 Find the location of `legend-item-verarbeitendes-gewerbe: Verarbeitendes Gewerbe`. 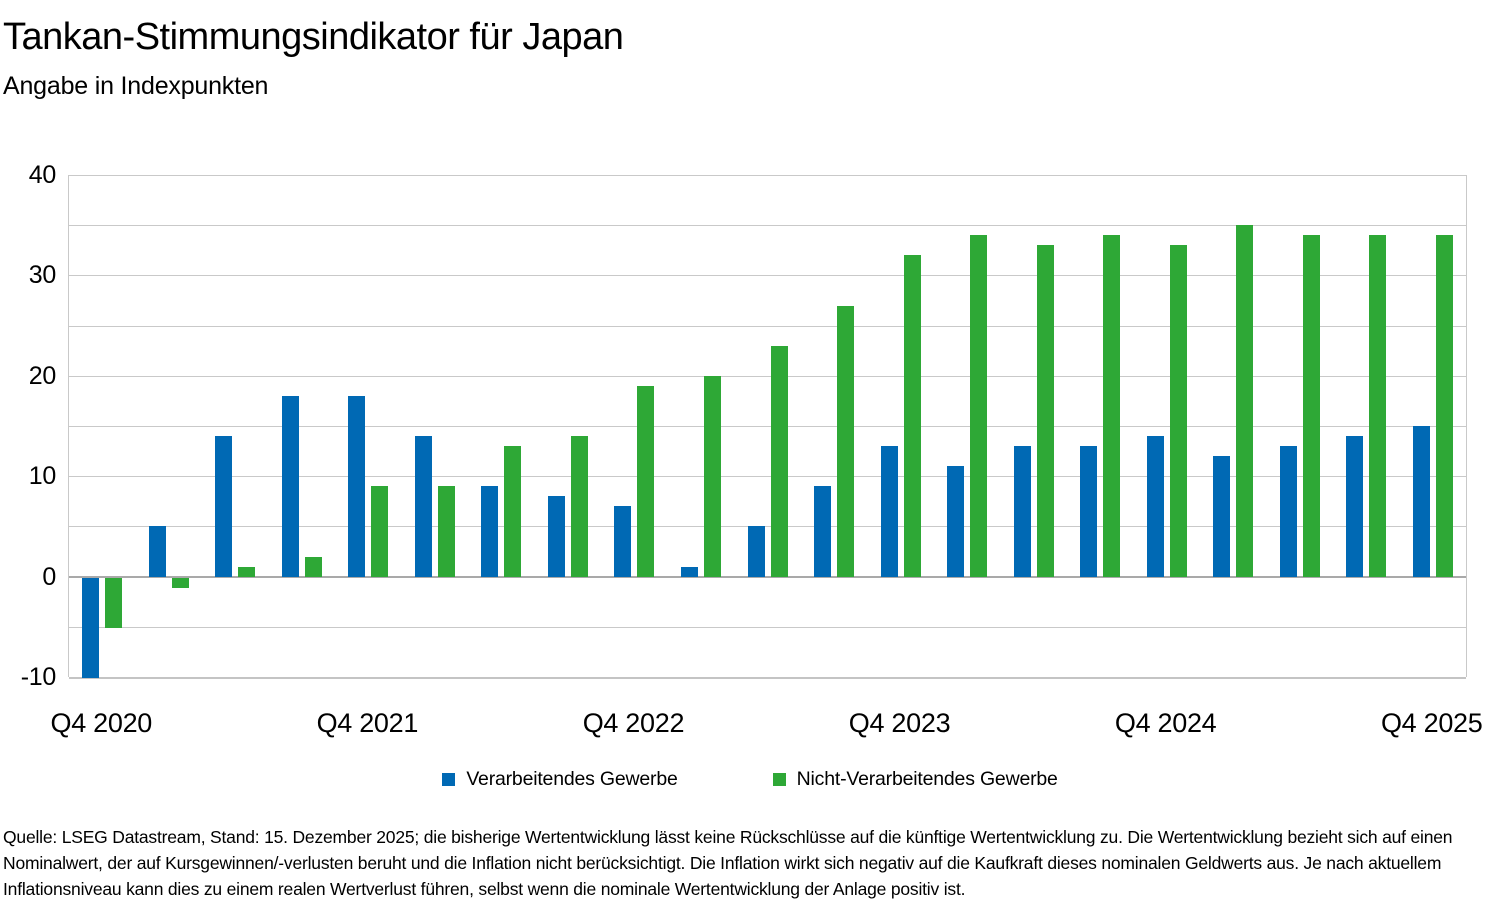

legend-item-verarbeitendes-gewerbe: Verarbeitendes Gewerbe is located at coordinates (560, 779).